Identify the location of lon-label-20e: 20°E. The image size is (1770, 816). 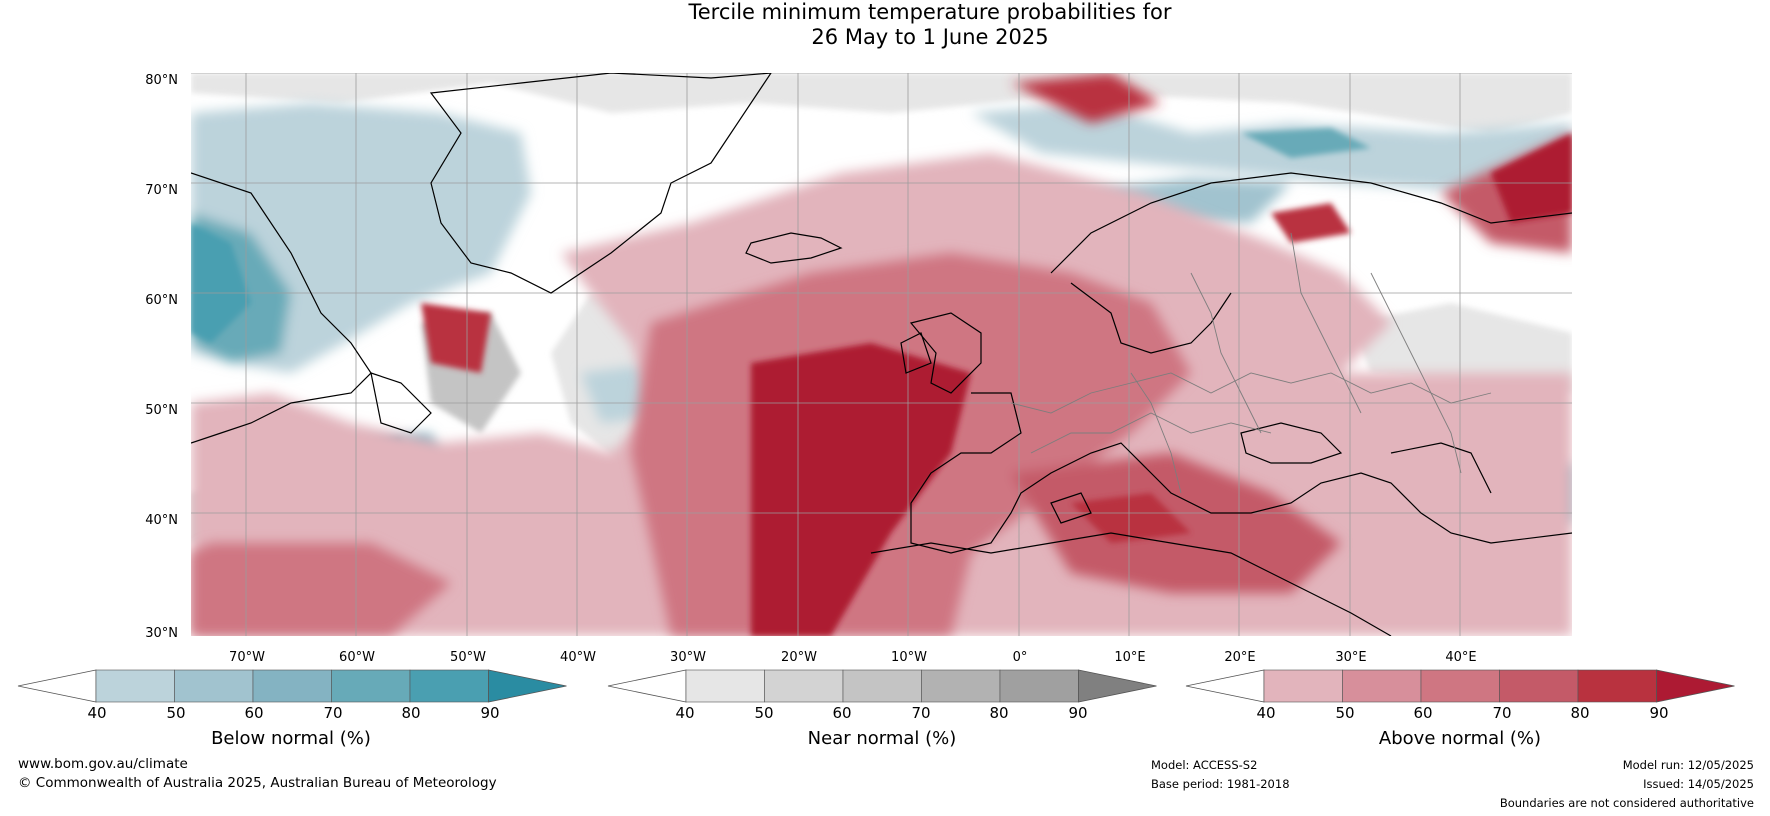
(1240, 657).